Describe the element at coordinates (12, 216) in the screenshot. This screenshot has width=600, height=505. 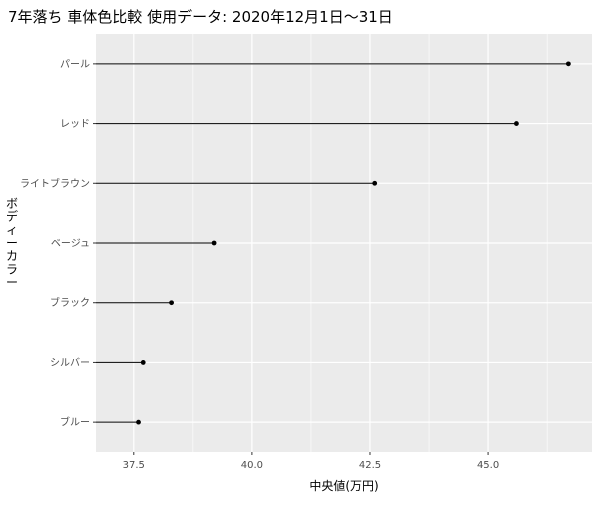
I see `y-axis-title-char: デ` at that location.